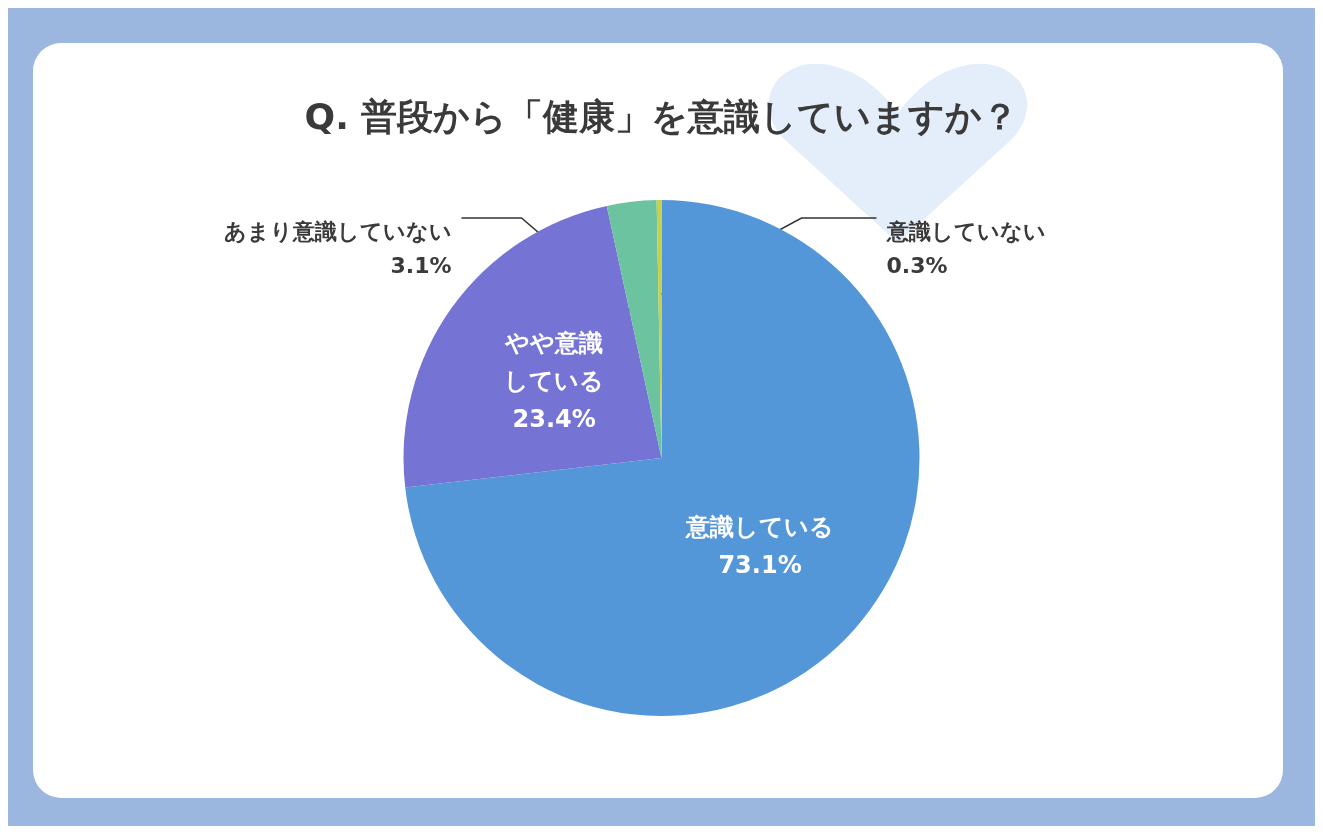 This screenshot has width=1323, height=834. I want to click on slice-label: やや意識している, so click(554, 362).